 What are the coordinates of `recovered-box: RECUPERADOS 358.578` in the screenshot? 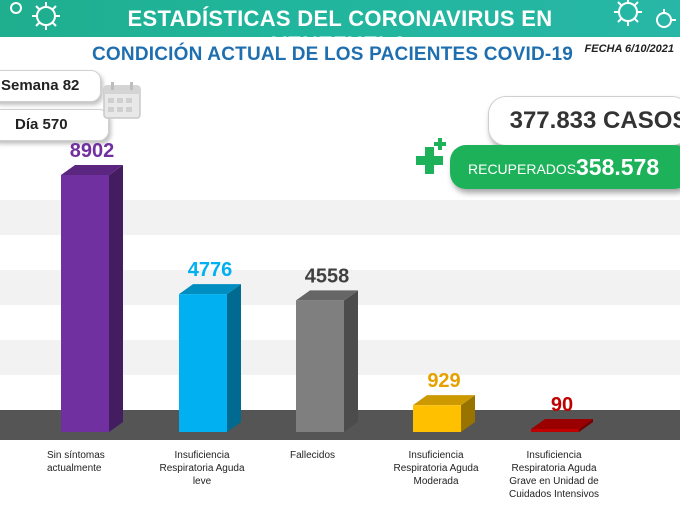 It's located at (565, 167).